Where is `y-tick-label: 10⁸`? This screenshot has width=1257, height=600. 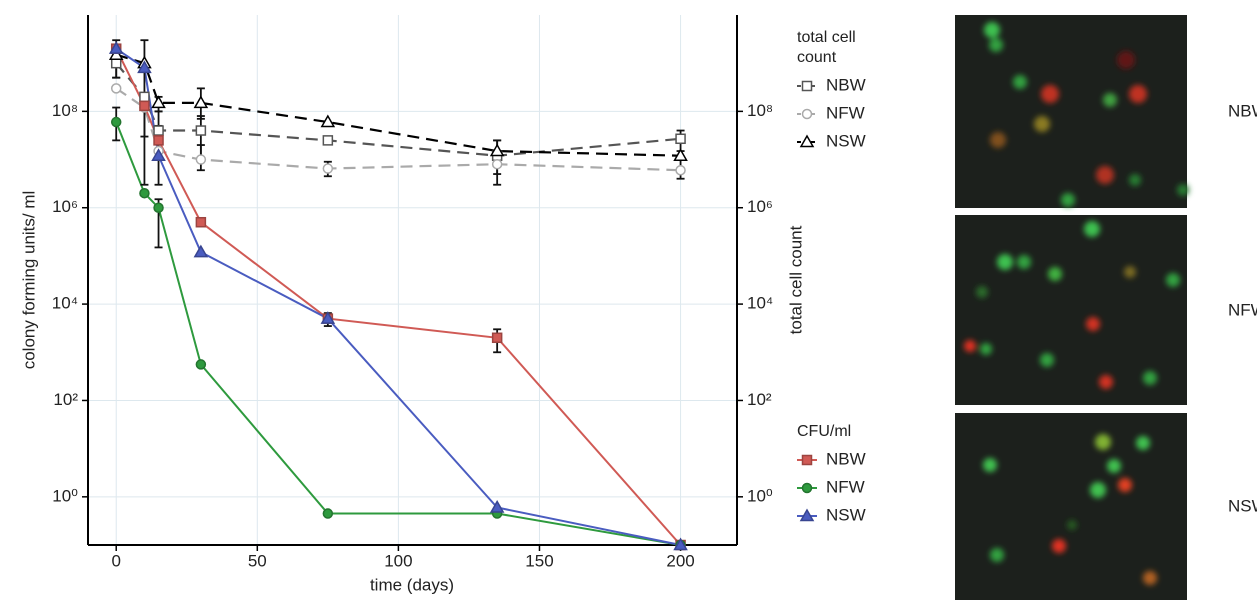
y-tick-label: 10⁸ is located at coordinates (65, 110).